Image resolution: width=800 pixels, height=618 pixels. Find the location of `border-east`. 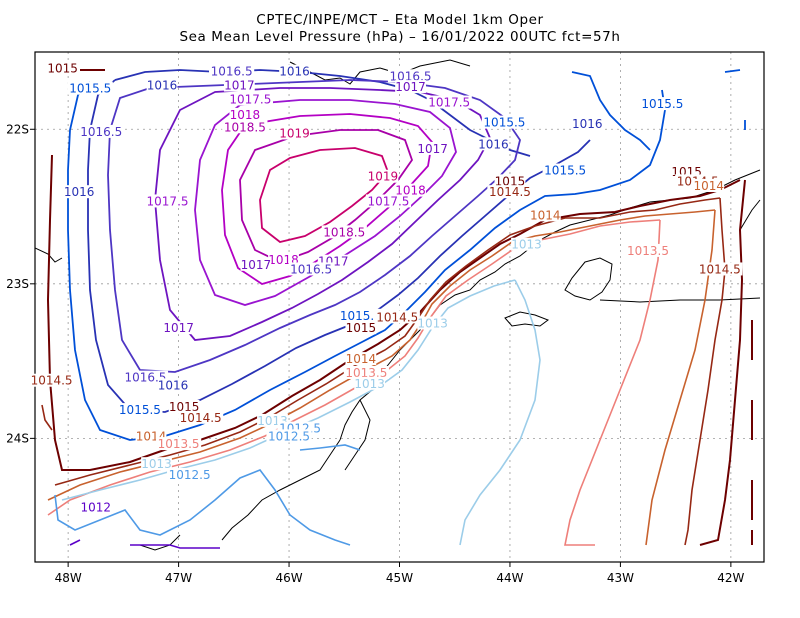

border-east is located at coordinates (750, 215).